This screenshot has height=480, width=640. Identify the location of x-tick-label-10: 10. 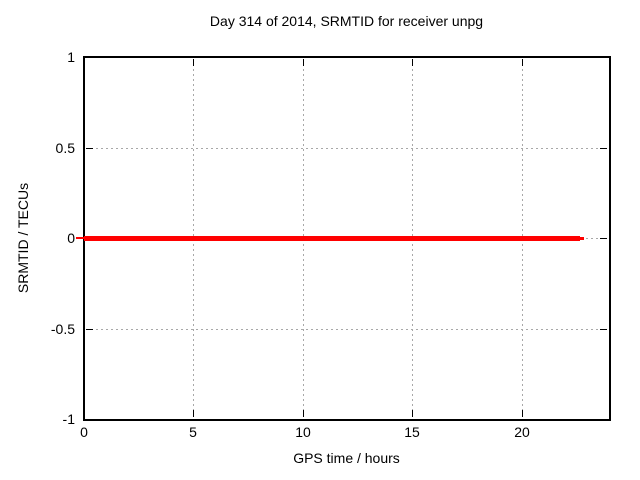
(303, 432).